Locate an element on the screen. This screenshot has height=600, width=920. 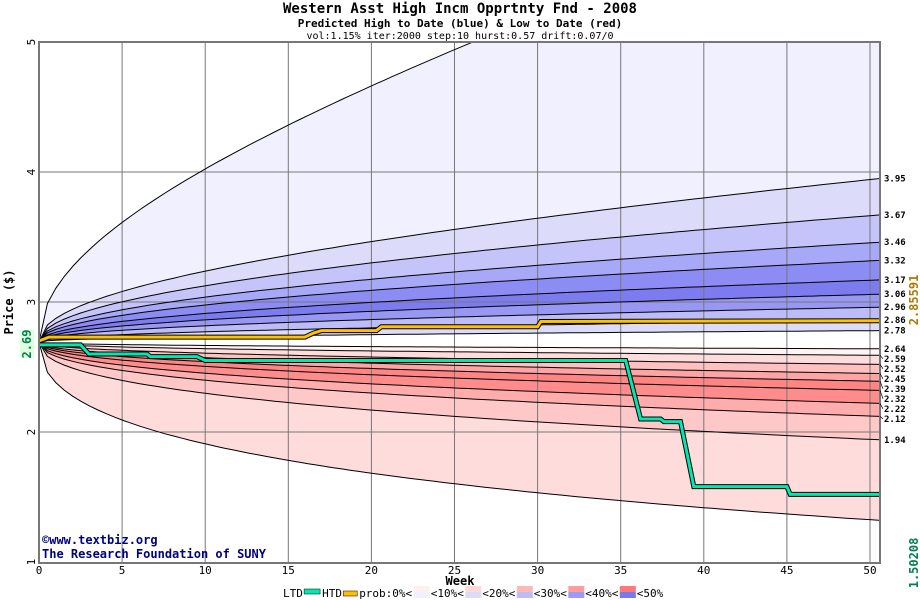
band-end-label: 1.94 is located at coordinates (895, 441).